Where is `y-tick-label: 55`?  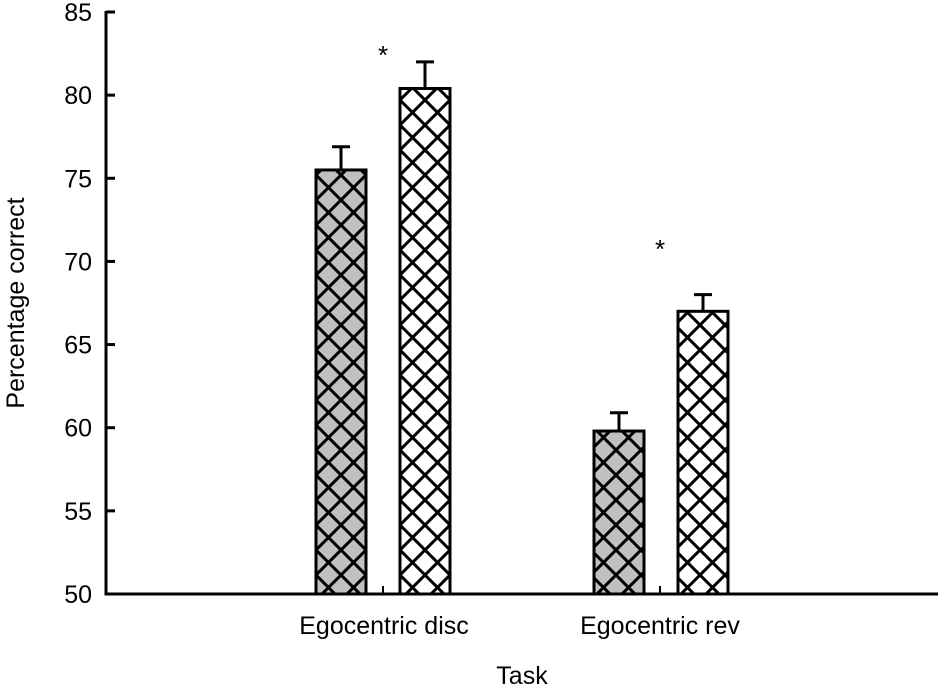
y-tick-label: 55 is located at coordinates (78, 512).